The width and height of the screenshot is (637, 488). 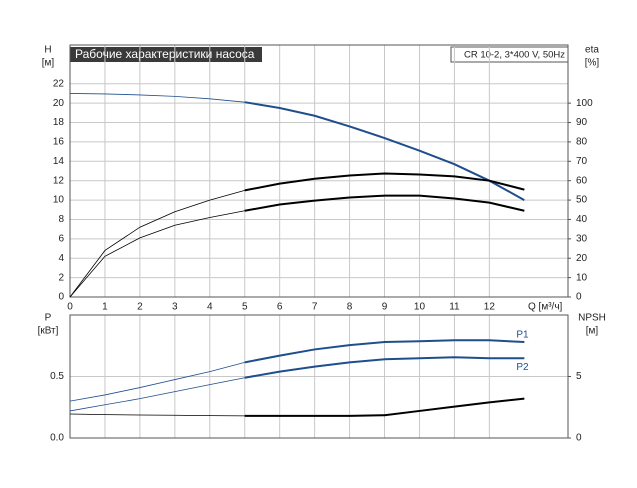 I want to click on y-tick-label: 22, so click(x=59, y=83).